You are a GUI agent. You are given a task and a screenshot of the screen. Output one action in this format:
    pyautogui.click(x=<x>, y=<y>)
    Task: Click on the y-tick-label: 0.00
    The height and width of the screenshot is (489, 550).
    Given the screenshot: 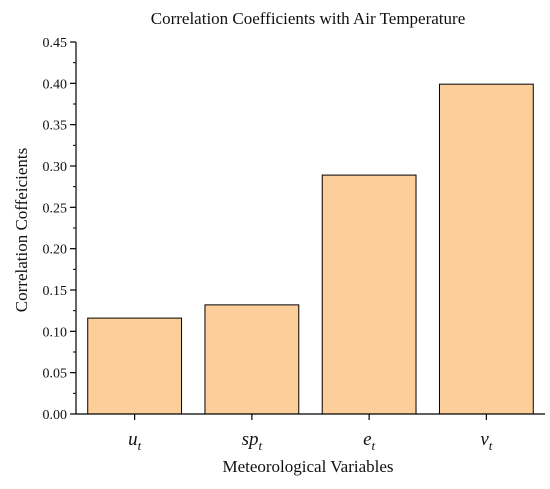 What is the action you would take?
    pyautogui.click(x=55, y=415)
    